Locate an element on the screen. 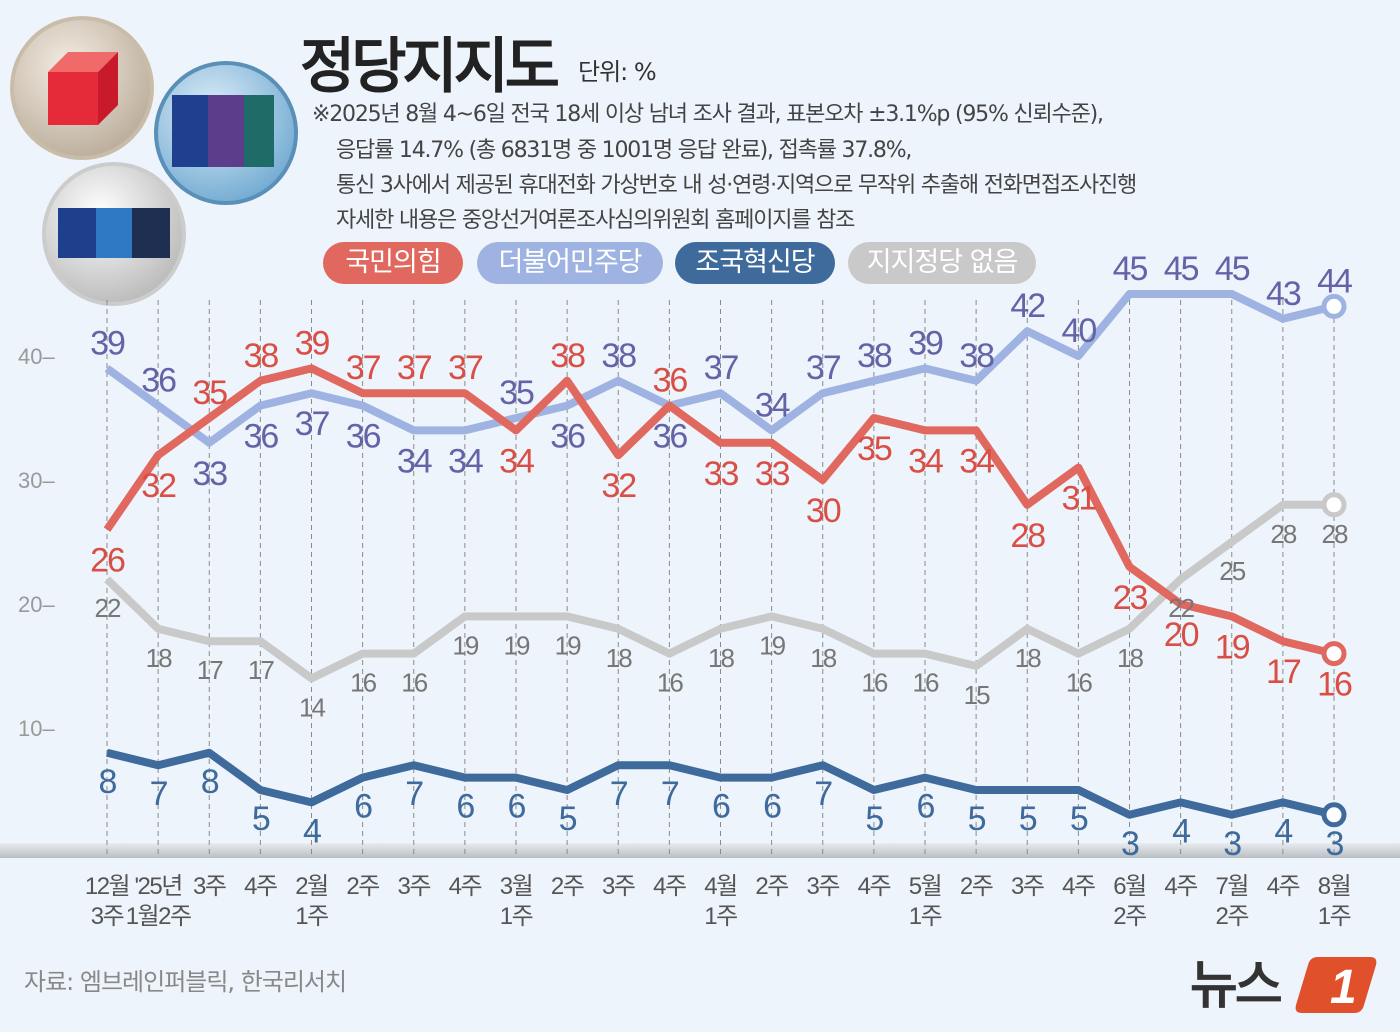 This screenshot has width=1400, height=1032. legend-no-party: 지지정당 없음 is located at coordinates (942, 263).